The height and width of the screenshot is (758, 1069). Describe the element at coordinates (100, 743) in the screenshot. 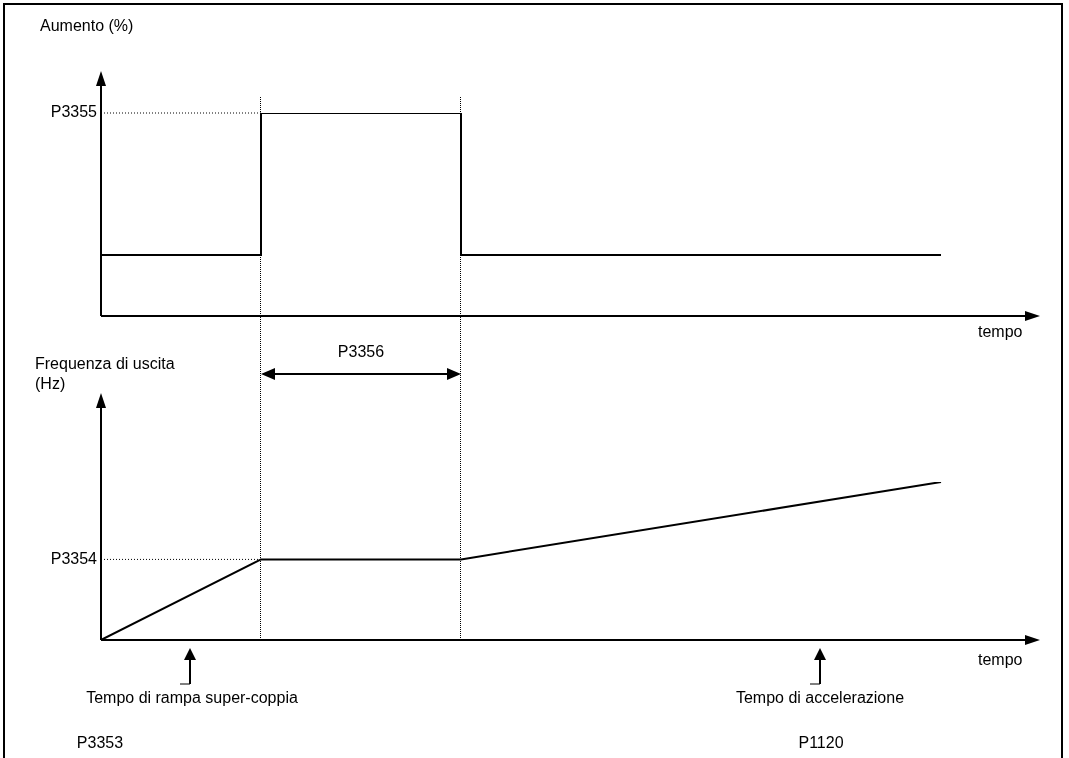

I see `text: P3353` at that location.